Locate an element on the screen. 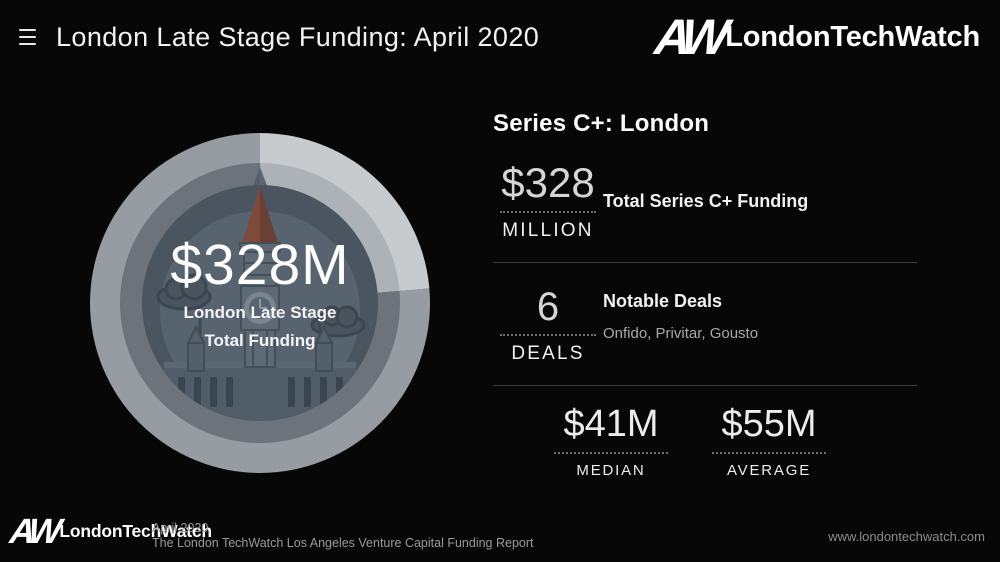 The image size is (1000, 562). average-stat: $55M AVERAGE is located at coordinates (769, 441).